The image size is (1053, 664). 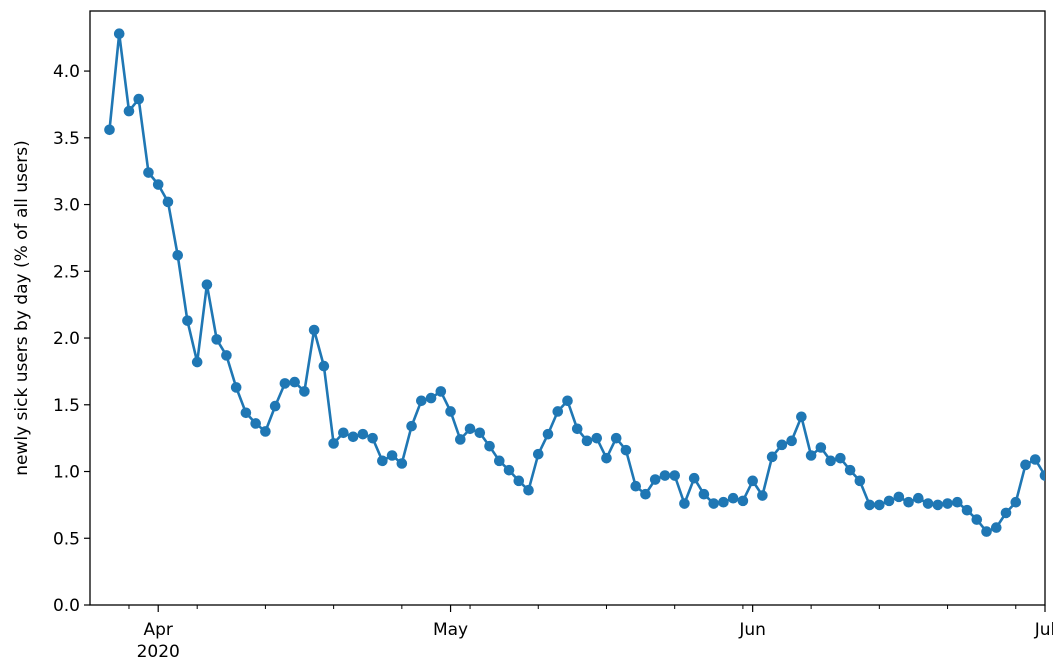 What do you see at coordinates (66, 339) in the screenshot?
I see `y-tick-label: 2.0` at bounding box center [66, 339].